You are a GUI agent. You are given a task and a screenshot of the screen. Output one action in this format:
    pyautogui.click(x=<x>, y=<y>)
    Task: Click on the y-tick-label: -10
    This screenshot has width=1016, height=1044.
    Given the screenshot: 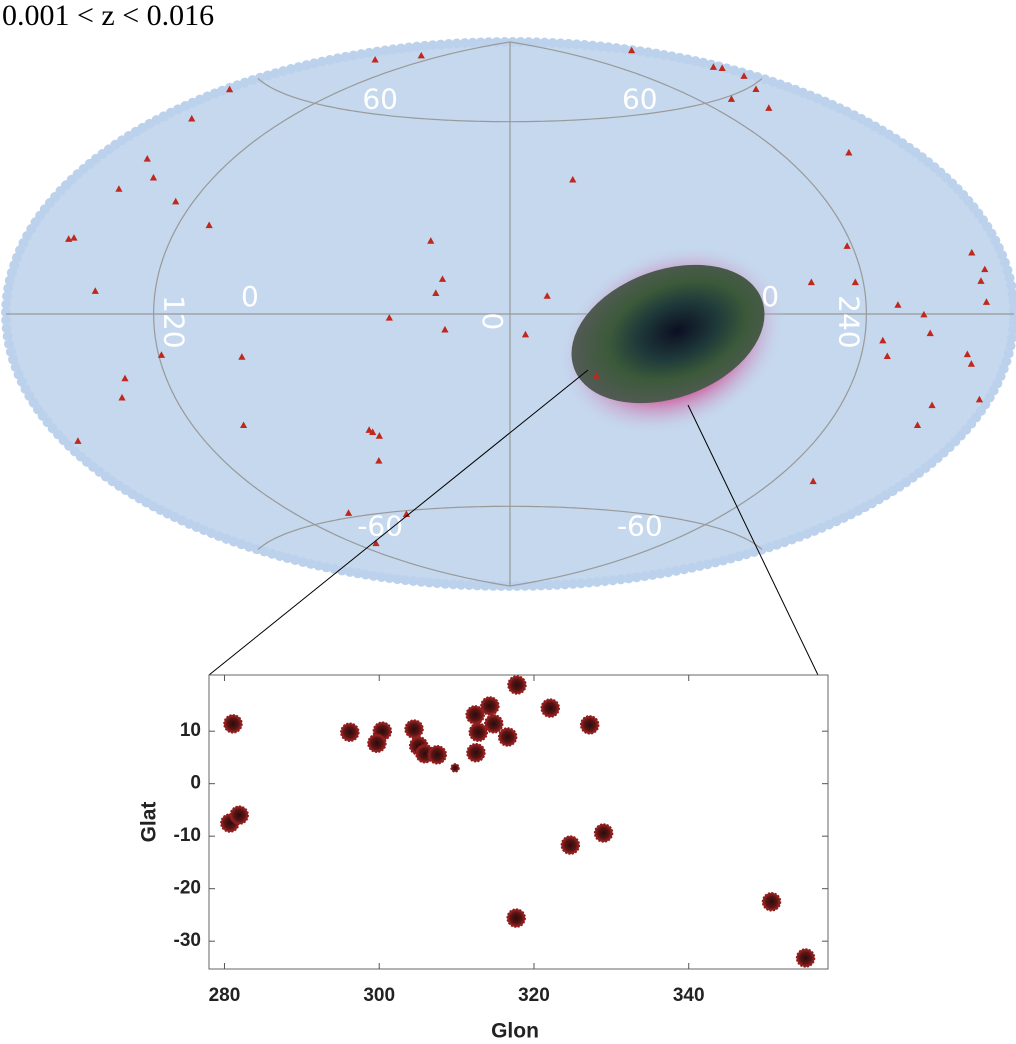 What is the action you would take?
    pyautogui.click(x=187, y=835)
    